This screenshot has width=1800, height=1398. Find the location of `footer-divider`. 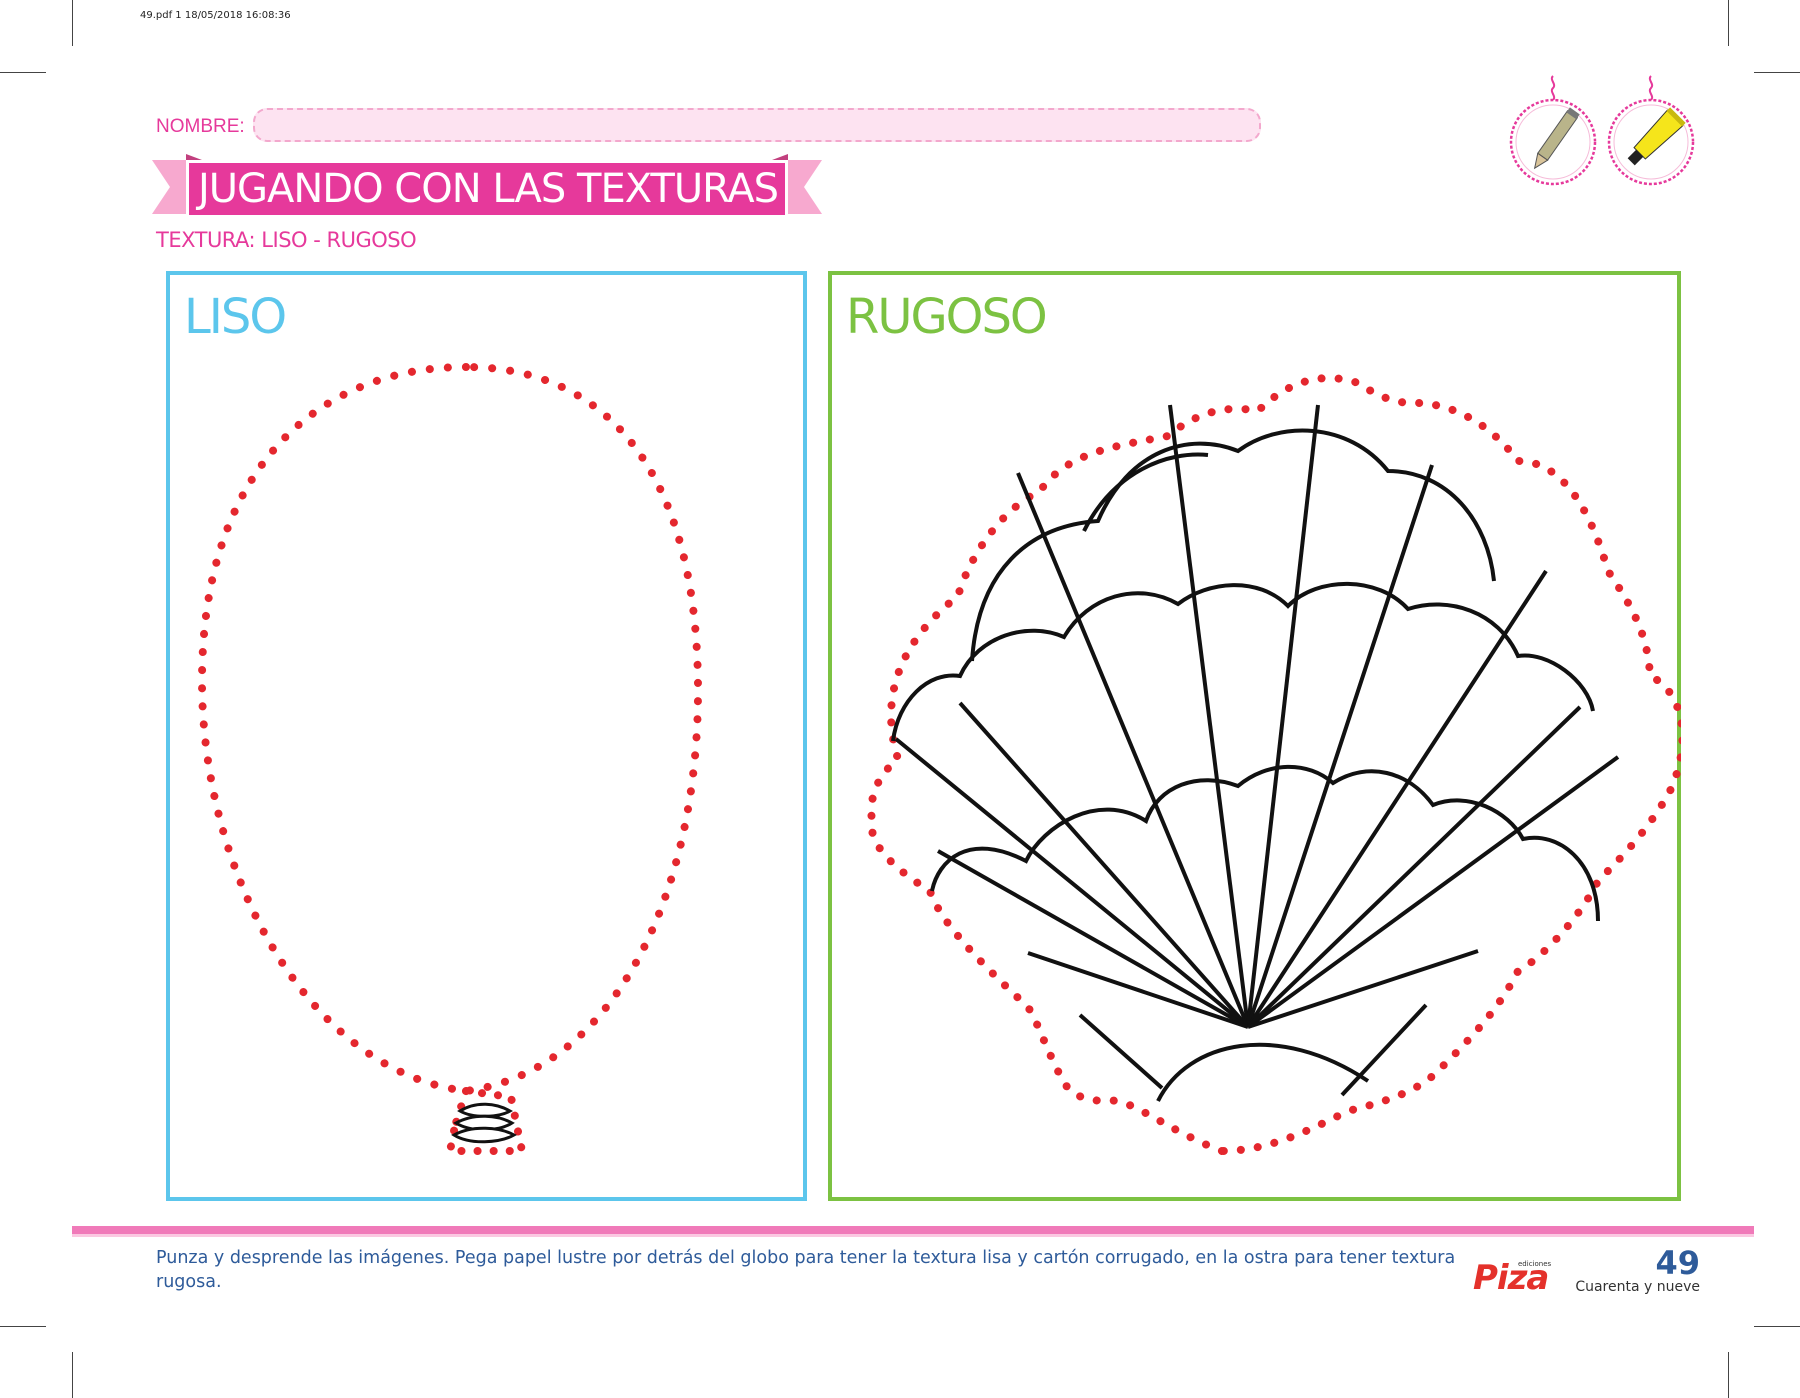

footer-divider is located at coordinates (913, 1230).